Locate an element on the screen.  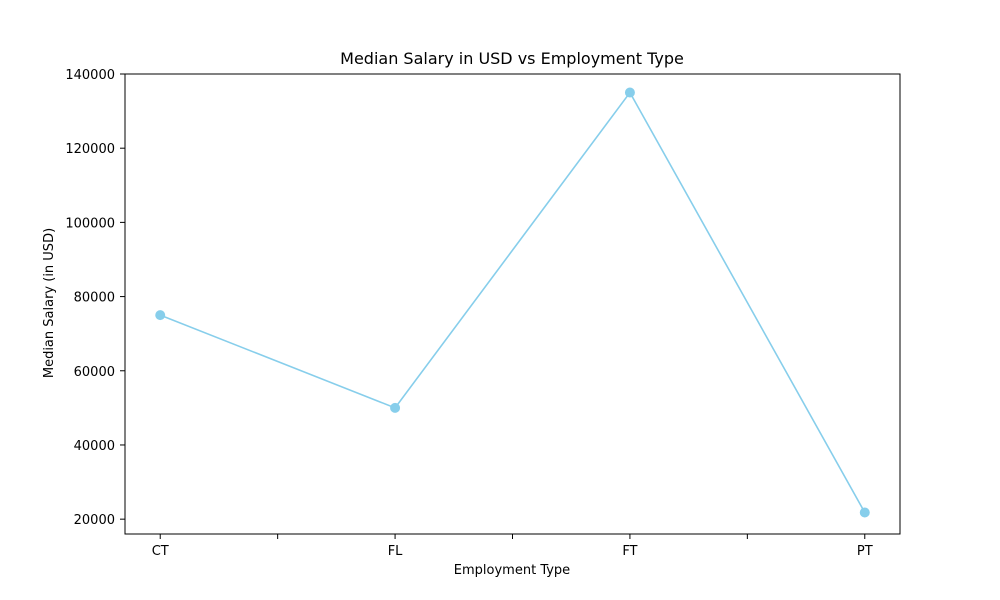
data-point-pt is located at coordinates (864, 512).